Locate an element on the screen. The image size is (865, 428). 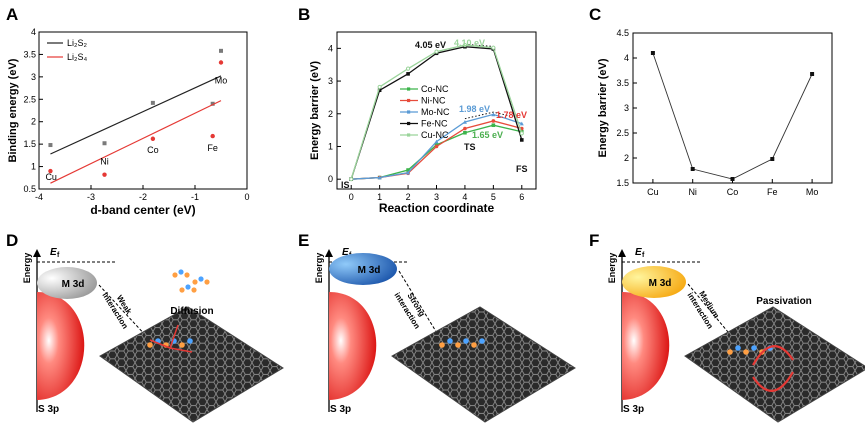
annotation-b: IS is located at coordinates (345, 185).